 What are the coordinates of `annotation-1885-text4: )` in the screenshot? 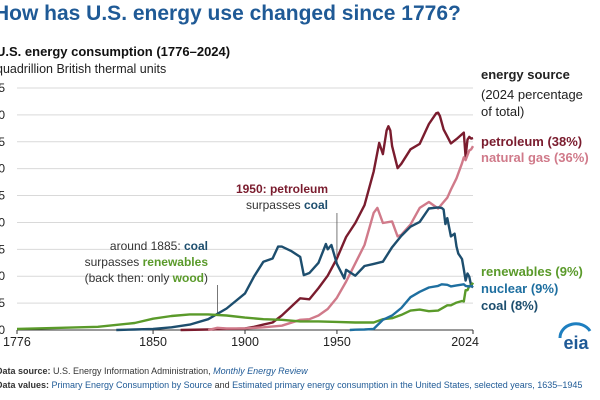 It's located at (206, 278).